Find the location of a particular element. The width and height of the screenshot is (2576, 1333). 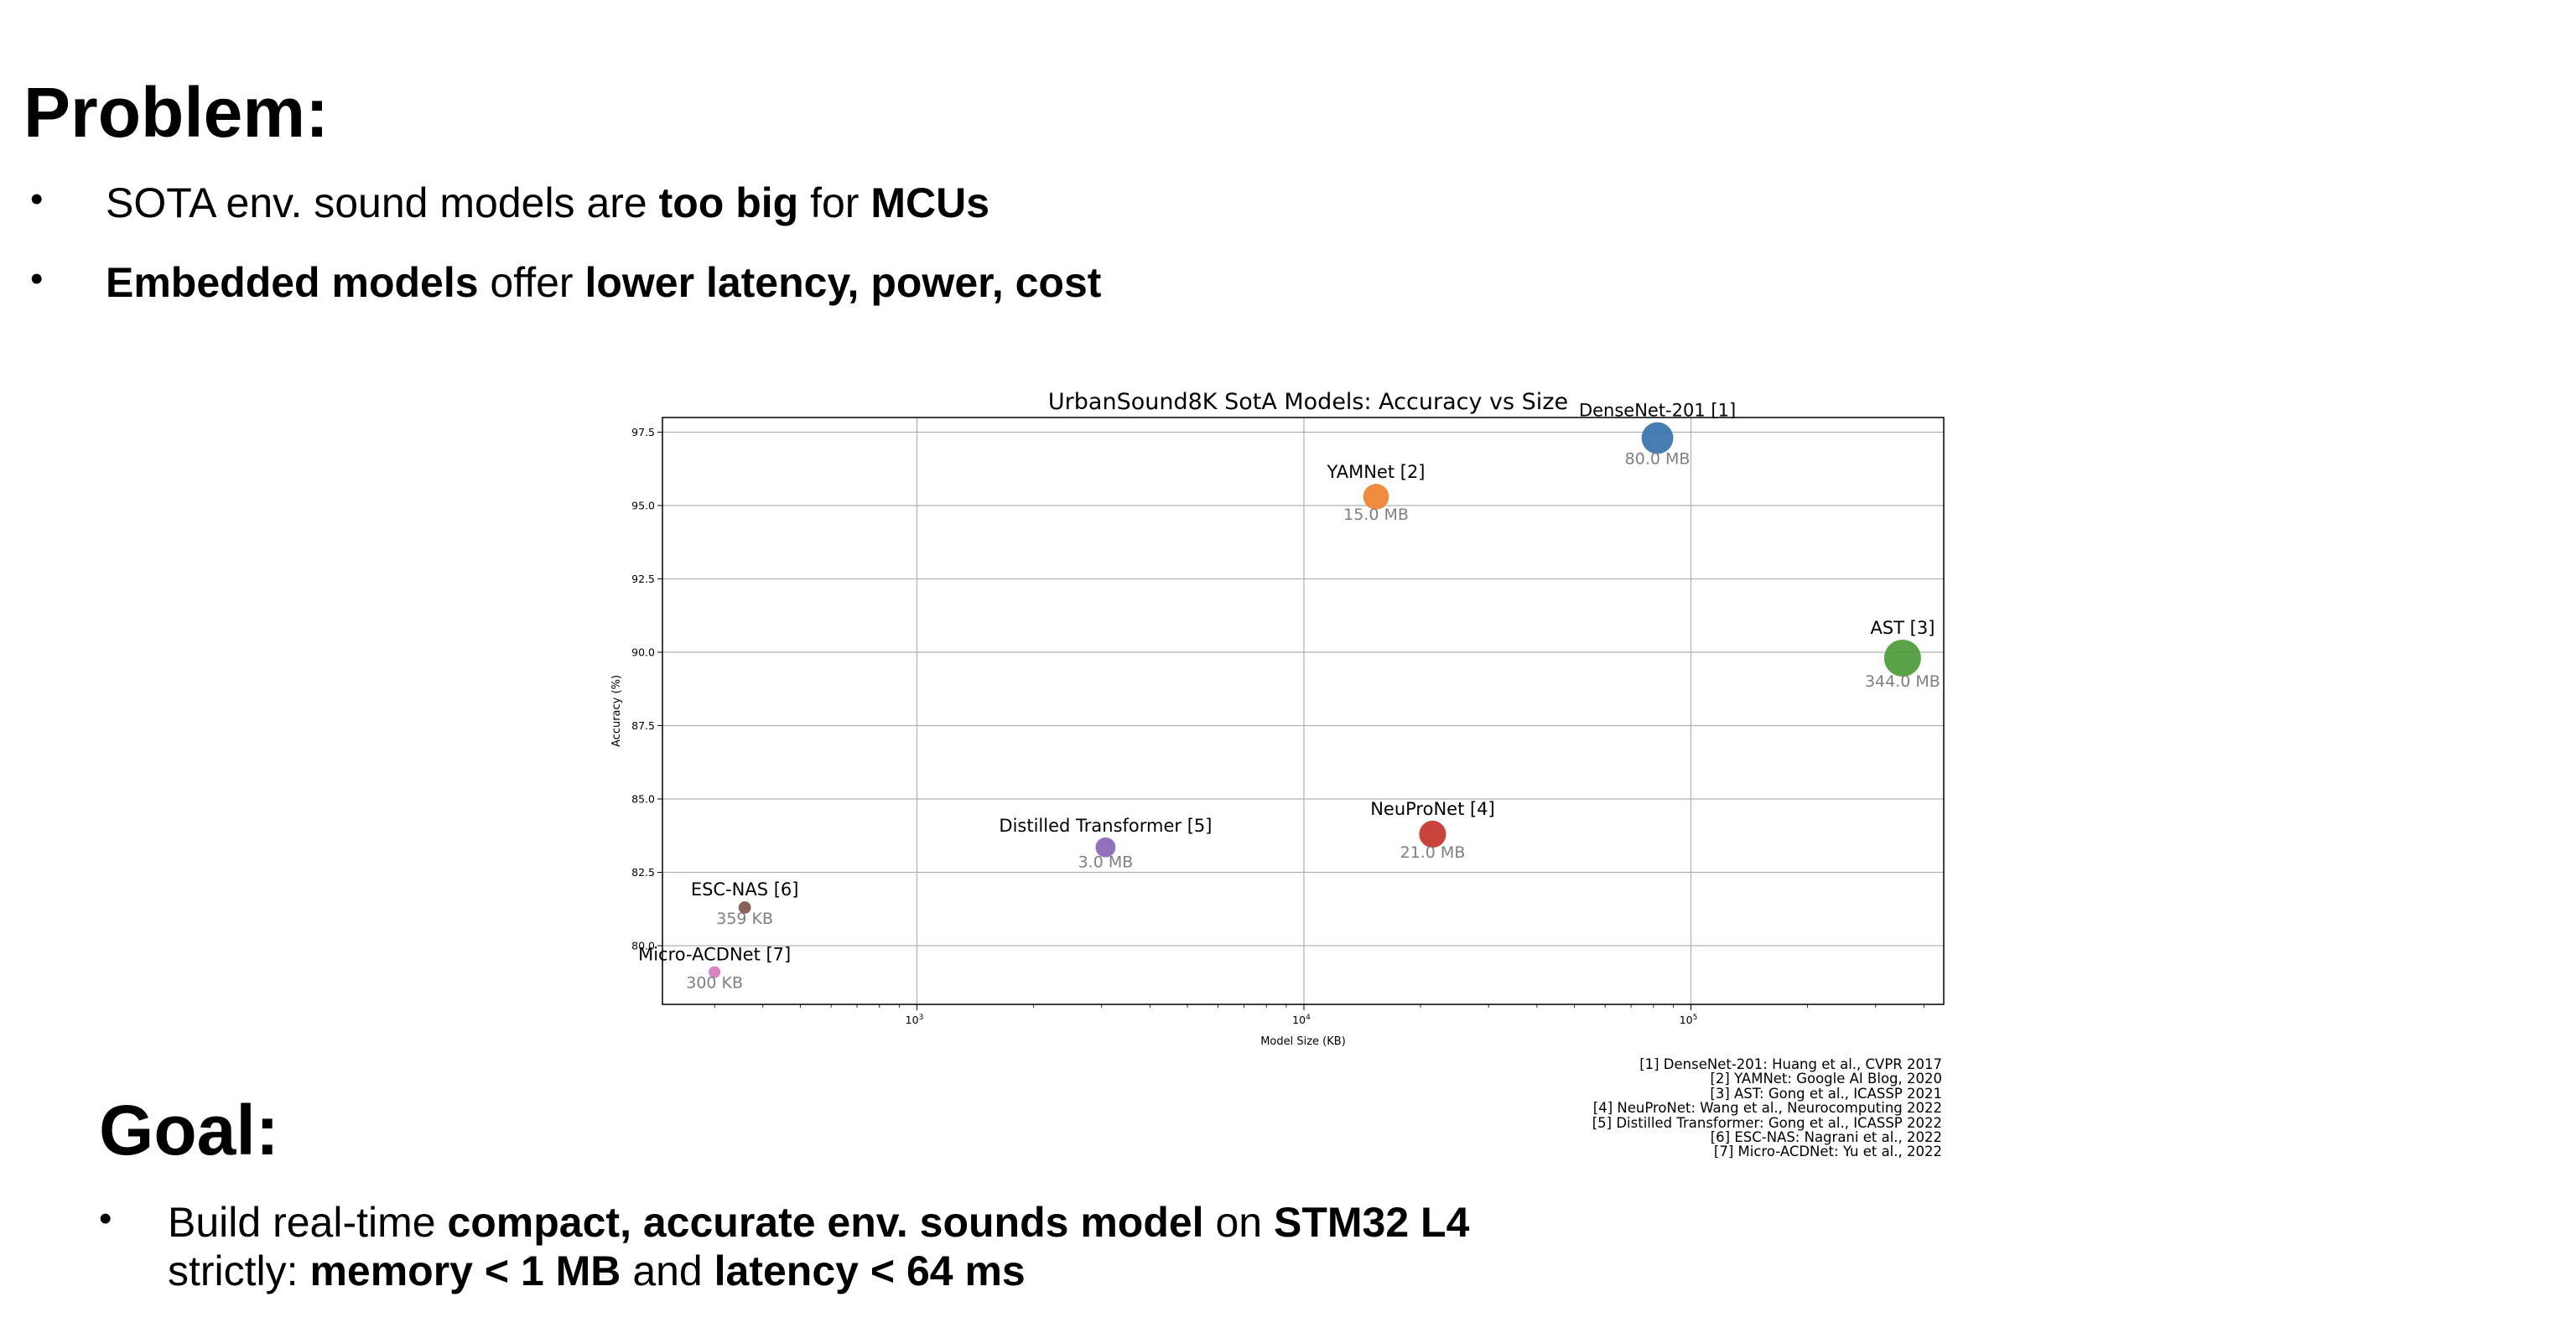

reference-item: [2] YAMNet: Google AI Blog, 2020 is located at coordinates (1826, 1079).